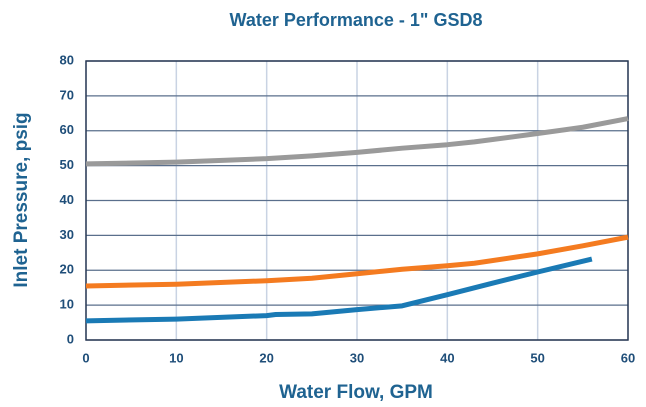 The height and width of the screenshot is (407, 646). I want to click on y-tick-label: 70, so click(67, 94).